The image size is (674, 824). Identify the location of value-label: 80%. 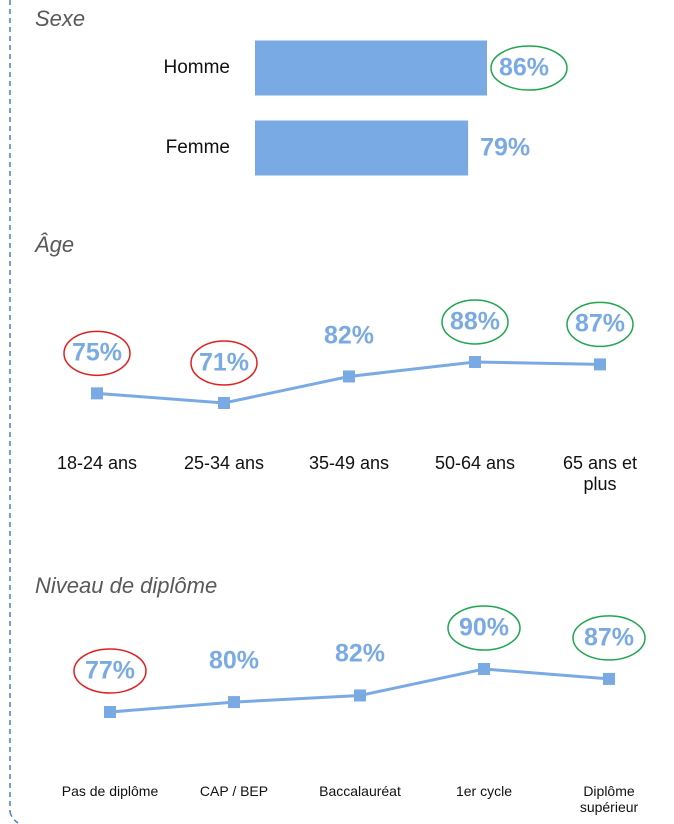
(234, 660).